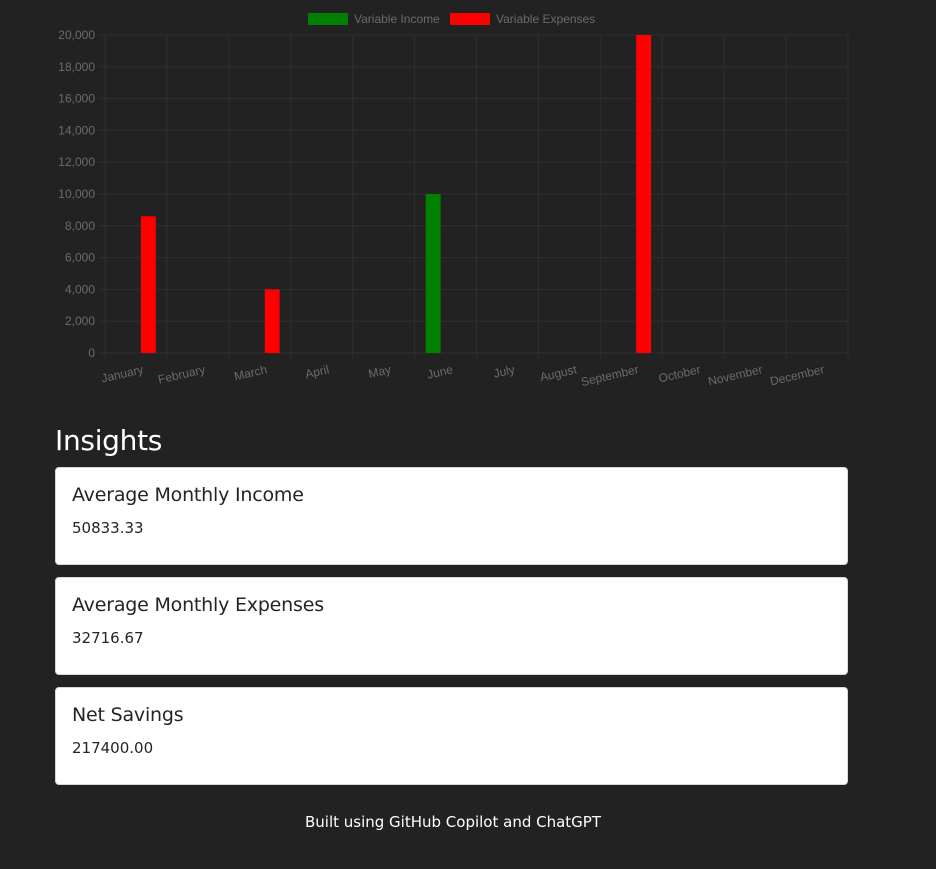 Image resolution: width=936 pixels, height=869 pixels. Describe the element at coordinates (76, 99) in the screenshot. I see `y-tick-label: 16,000` at that location.